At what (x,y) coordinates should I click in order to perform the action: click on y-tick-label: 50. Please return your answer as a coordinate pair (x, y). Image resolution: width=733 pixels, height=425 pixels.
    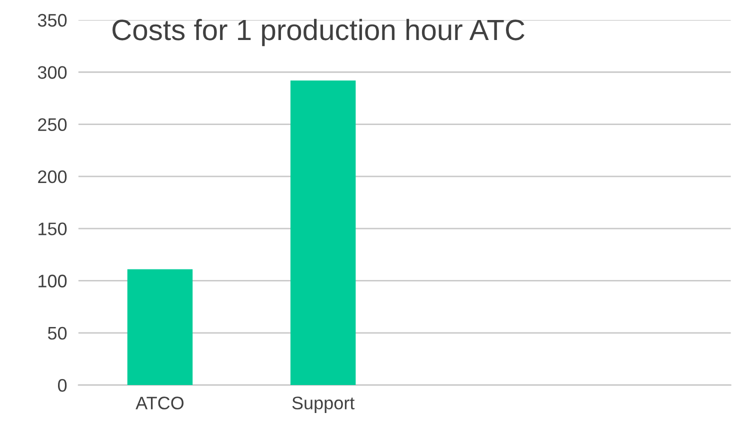
    Looking at the image, I should click on (57, 333).